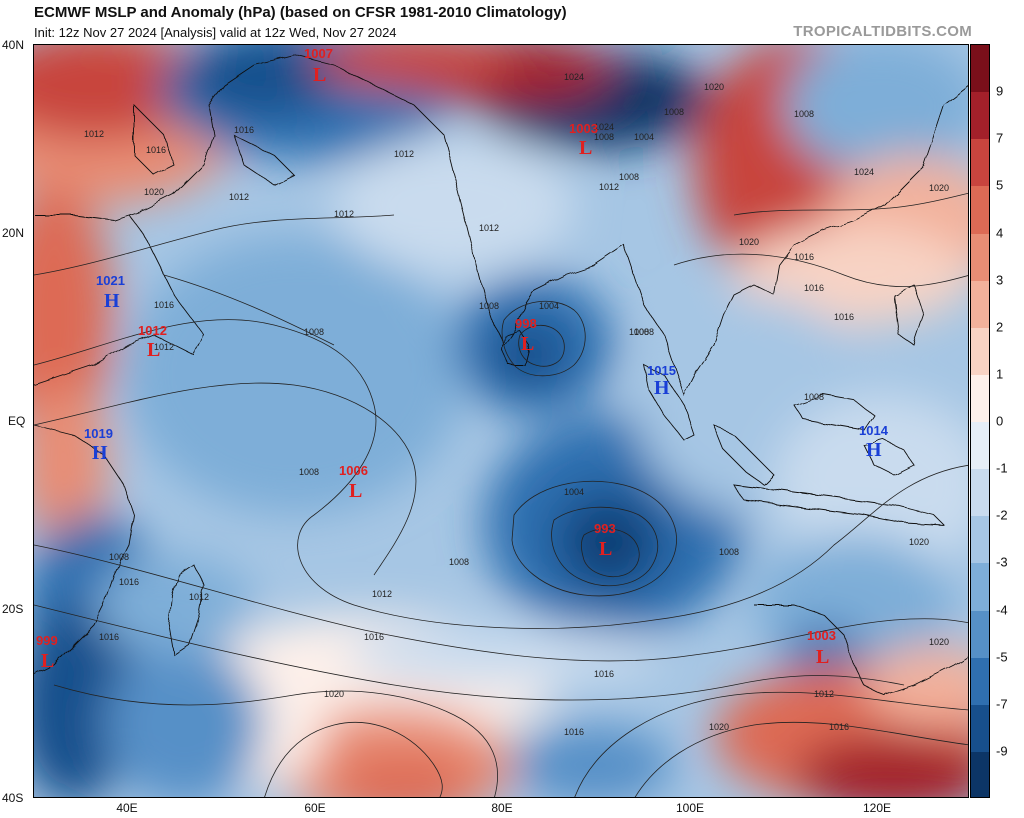  Describe the element at coordinates (526, 335) in the screenshot. I see `low-pressure-marker: 998 L` at that location.